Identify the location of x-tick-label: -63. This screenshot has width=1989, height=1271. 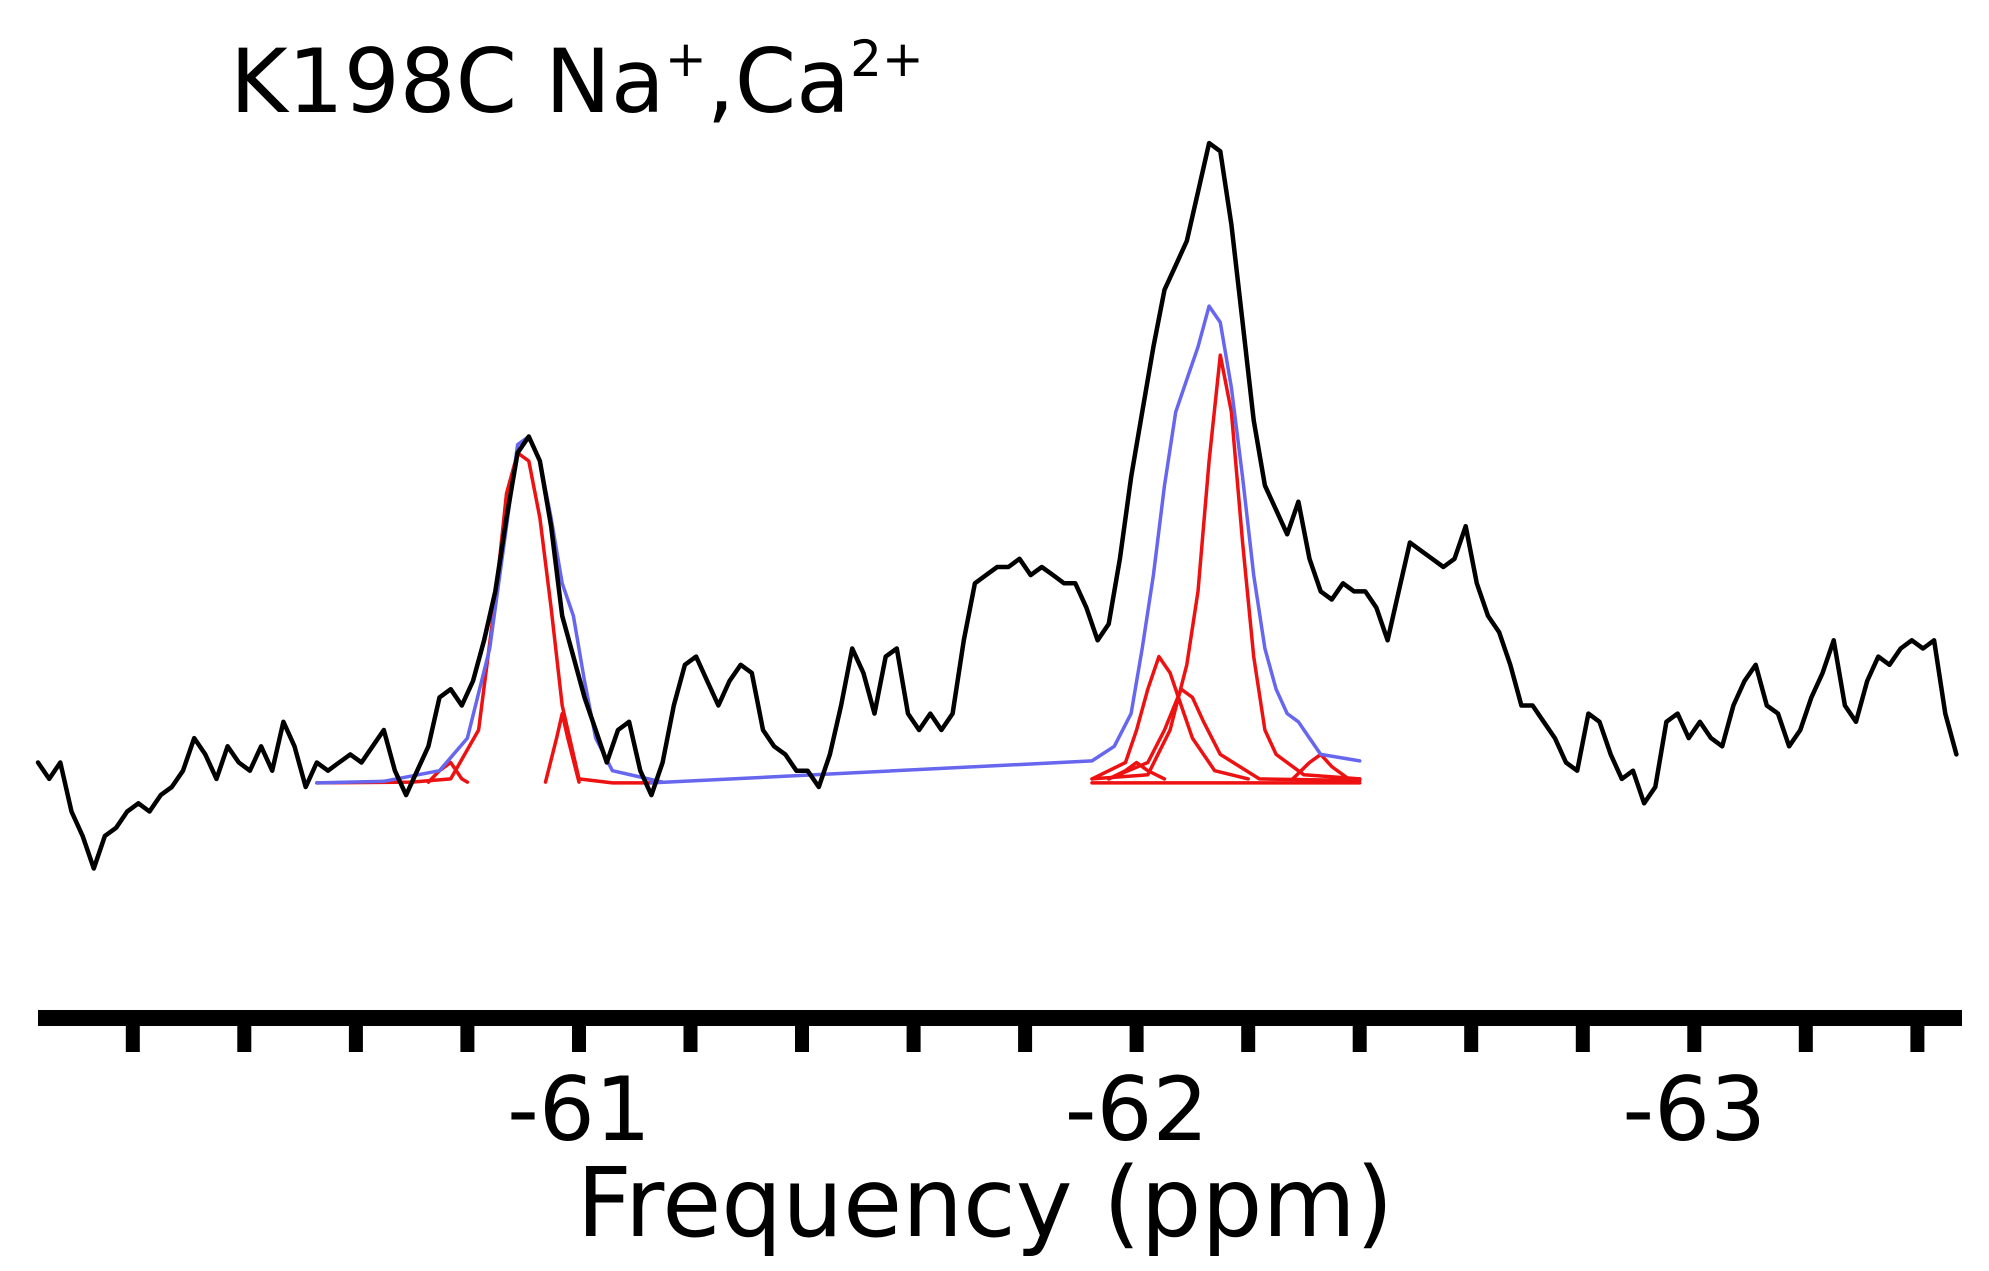
(1694, 1109).